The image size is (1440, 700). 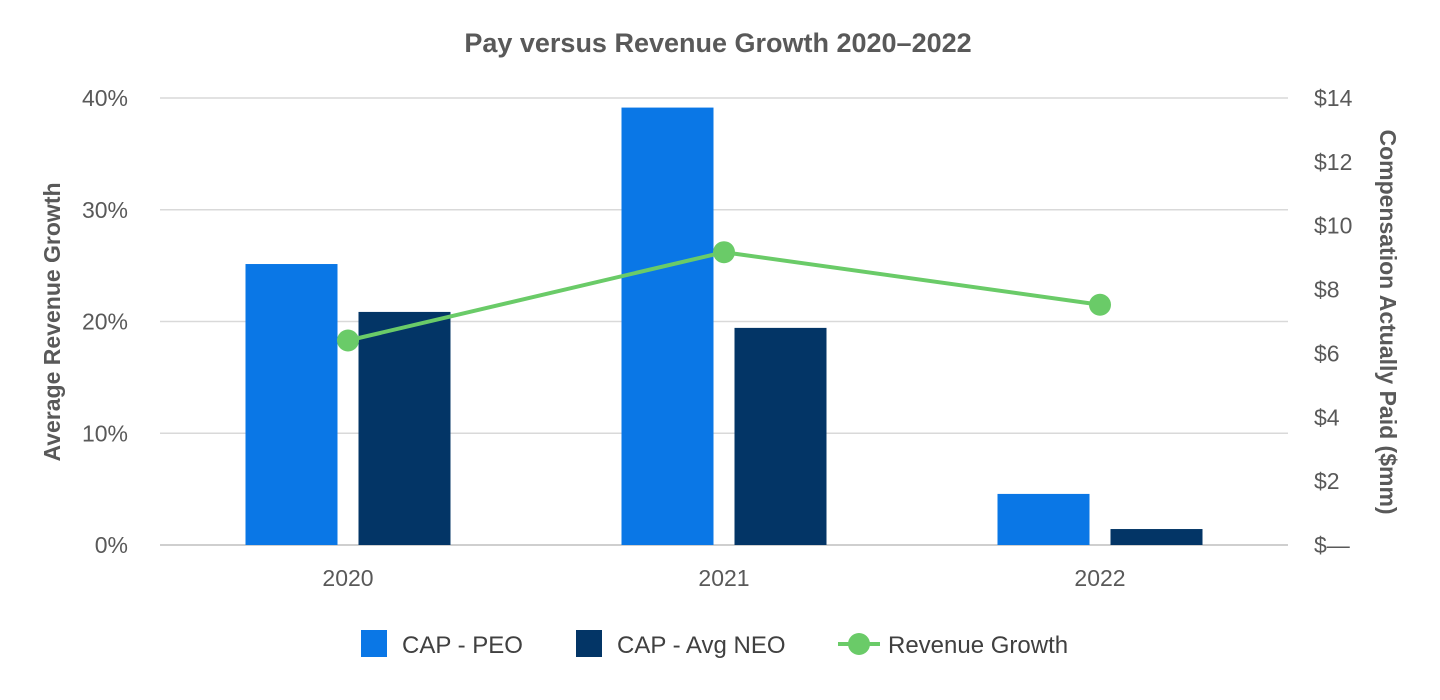 I want to click on left-tick-label: 20%, so click(x=105, y=322).